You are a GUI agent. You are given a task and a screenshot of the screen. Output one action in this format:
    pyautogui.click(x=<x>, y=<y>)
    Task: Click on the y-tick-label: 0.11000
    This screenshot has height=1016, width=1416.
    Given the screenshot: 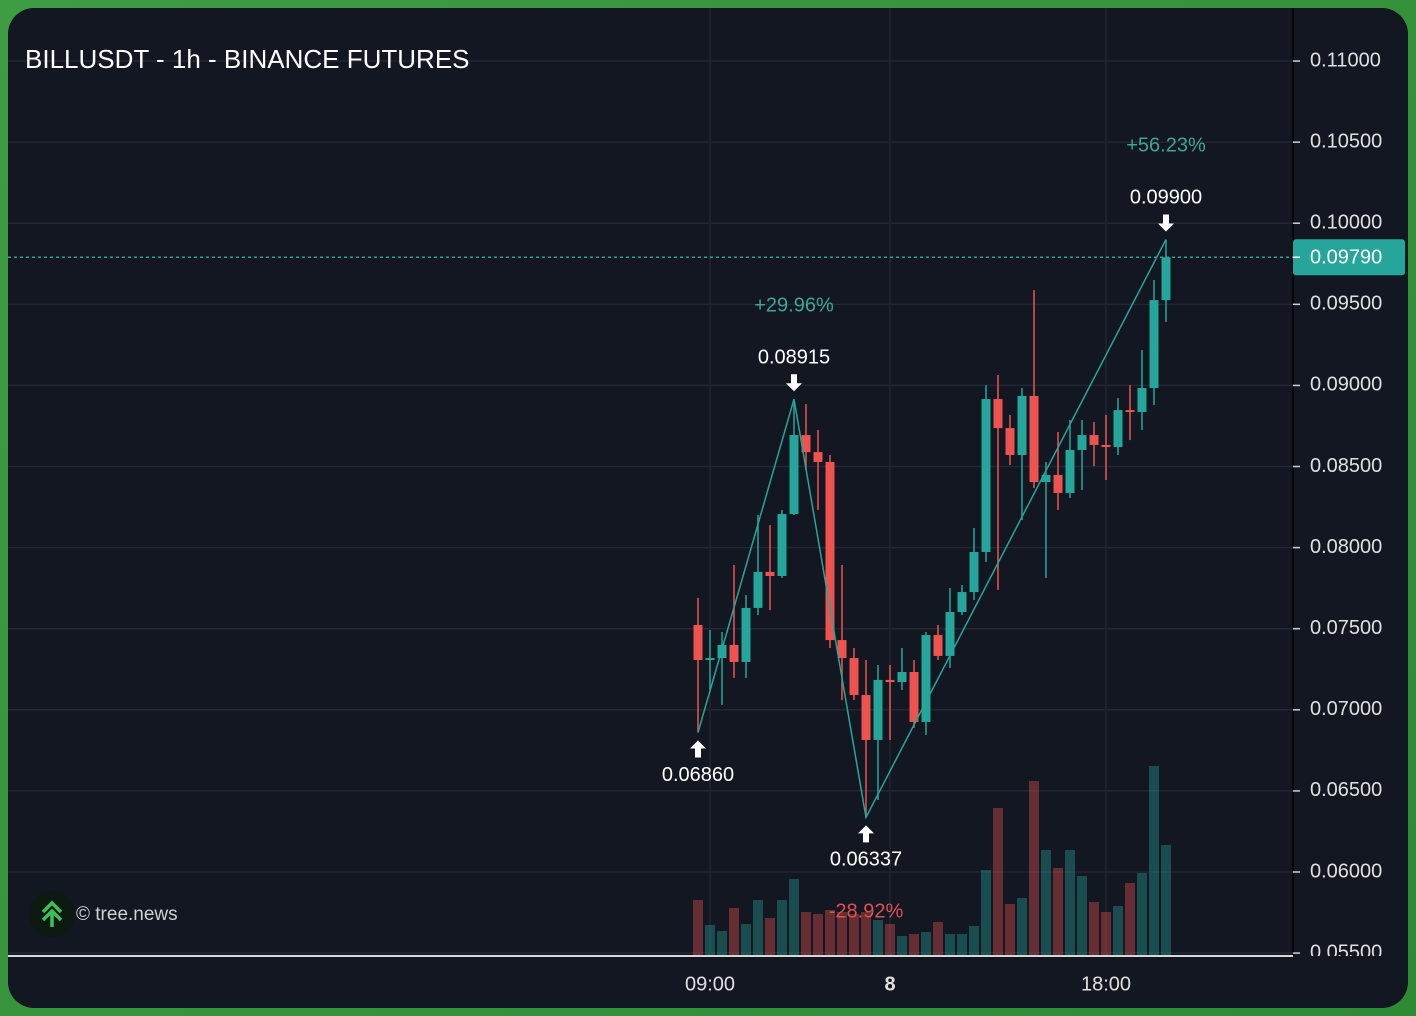 What is the action you would take?
    pyautogui.click(x=1345, y=60)
    